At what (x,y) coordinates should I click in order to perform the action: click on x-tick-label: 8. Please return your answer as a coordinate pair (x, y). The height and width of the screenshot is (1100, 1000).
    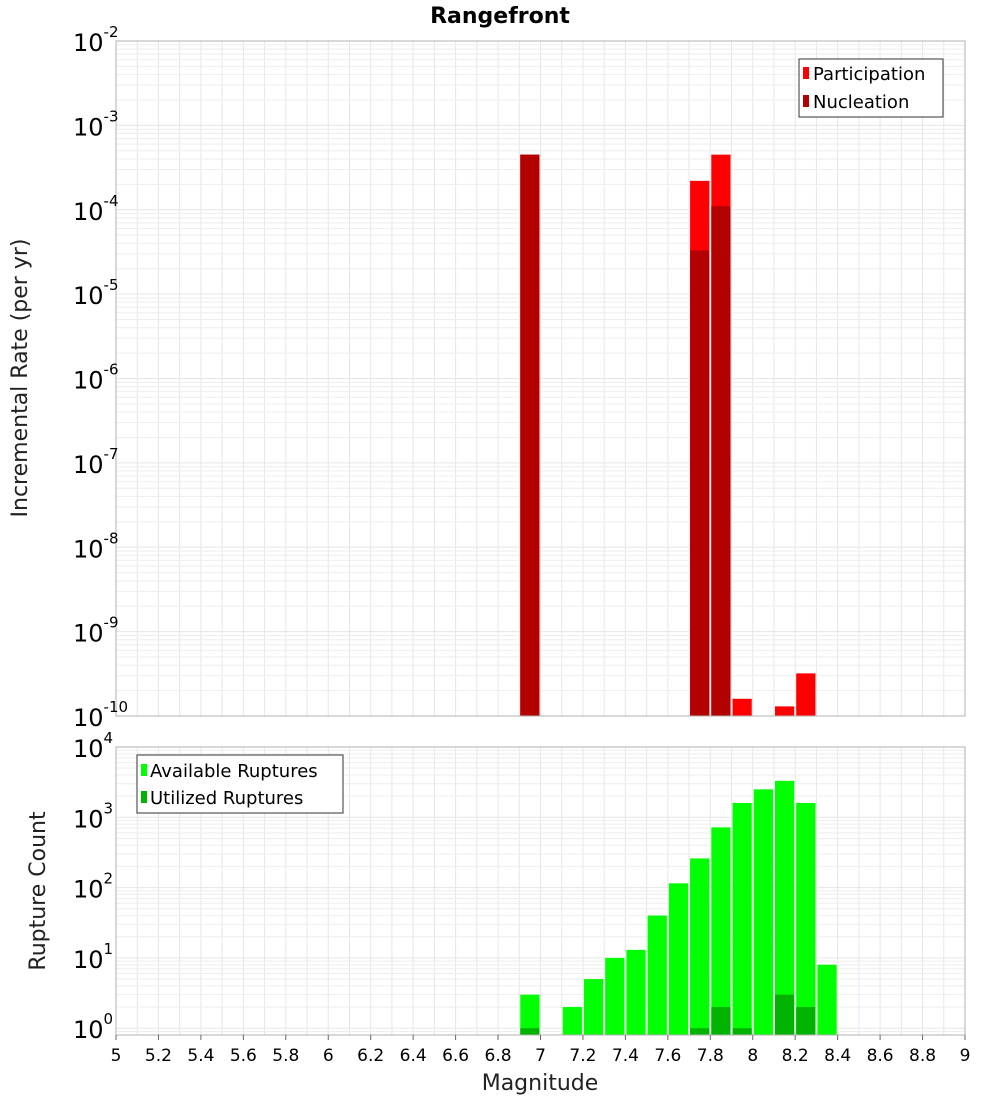
    Looking at the image, I should click on (752, 1056).